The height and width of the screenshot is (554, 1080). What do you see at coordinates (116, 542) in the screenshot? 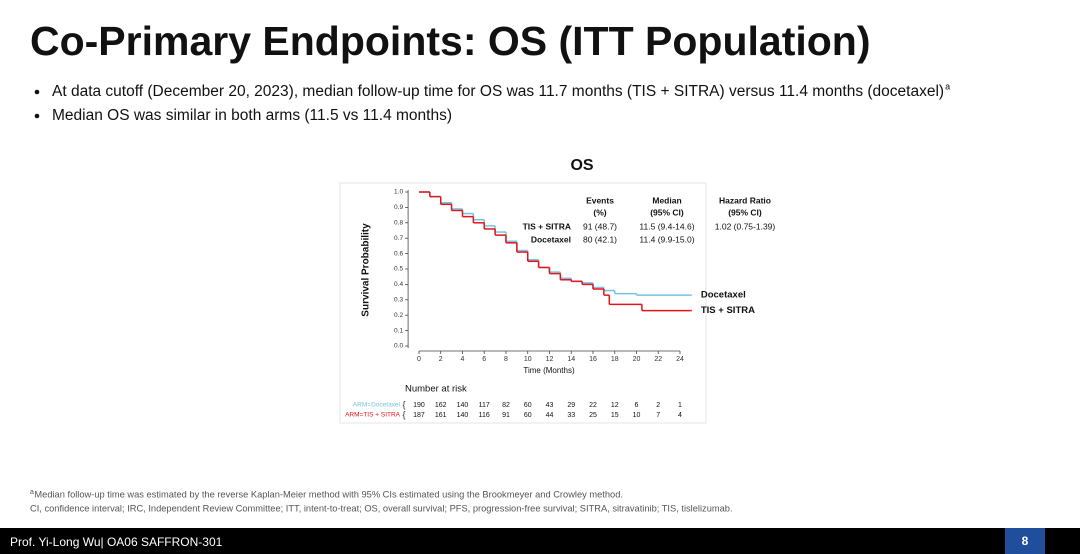
I see `footer-presenter: Prof. Yi-Long Wu| OA06 SAFFRON-301` at bounding box center [116, 542].